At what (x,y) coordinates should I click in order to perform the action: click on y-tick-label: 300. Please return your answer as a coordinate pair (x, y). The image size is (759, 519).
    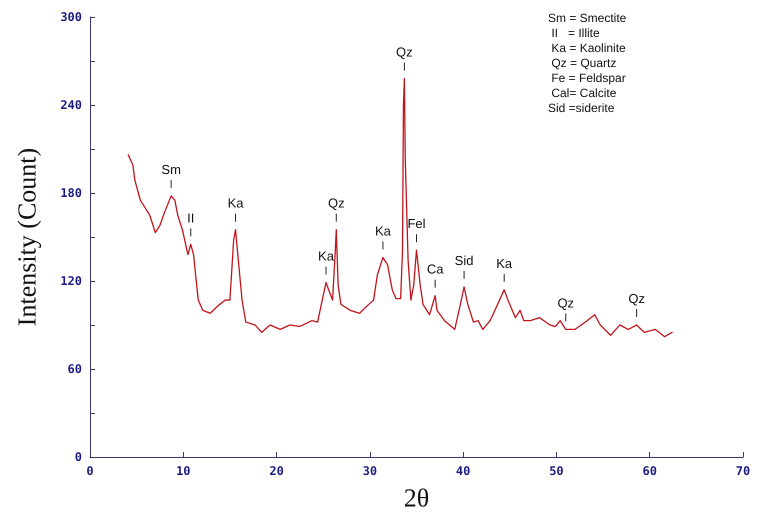
    Looking at the image, I should click on (71, 17).